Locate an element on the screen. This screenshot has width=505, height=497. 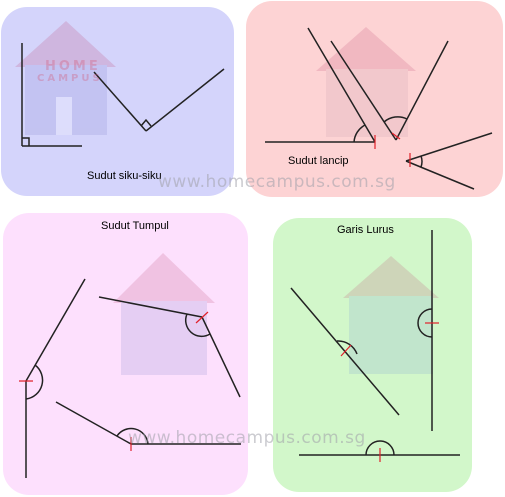
logo-text-home: HOME is located at coordinates (73, 66).